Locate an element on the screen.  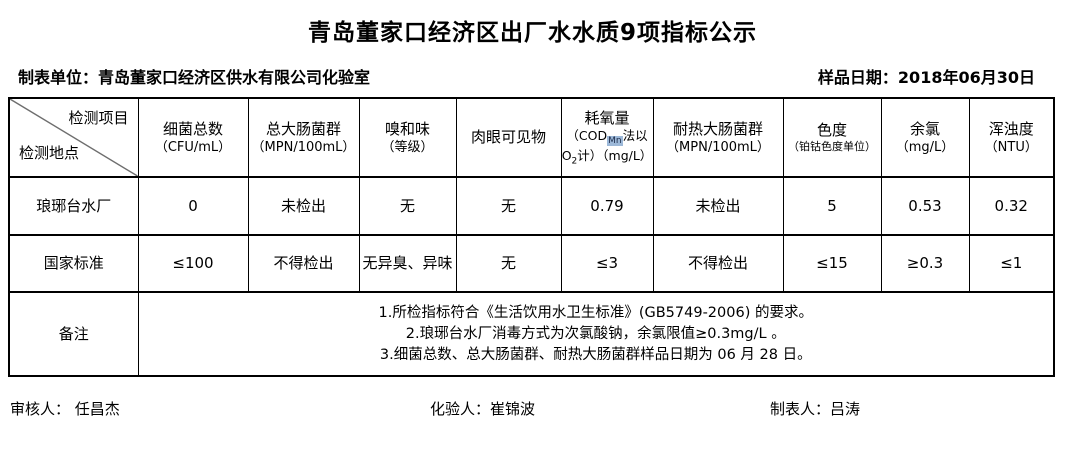
header-unit: （CFU/mL） is located at coordinates (193, 147).